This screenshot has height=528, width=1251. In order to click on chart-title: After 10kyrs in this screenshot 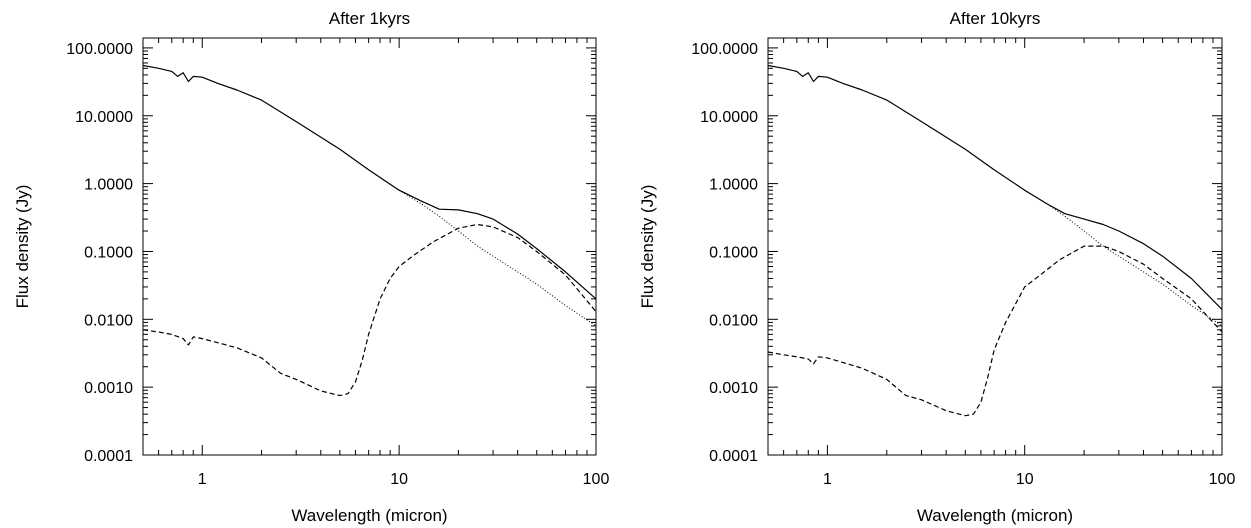, I will do `click(995, 18)`.